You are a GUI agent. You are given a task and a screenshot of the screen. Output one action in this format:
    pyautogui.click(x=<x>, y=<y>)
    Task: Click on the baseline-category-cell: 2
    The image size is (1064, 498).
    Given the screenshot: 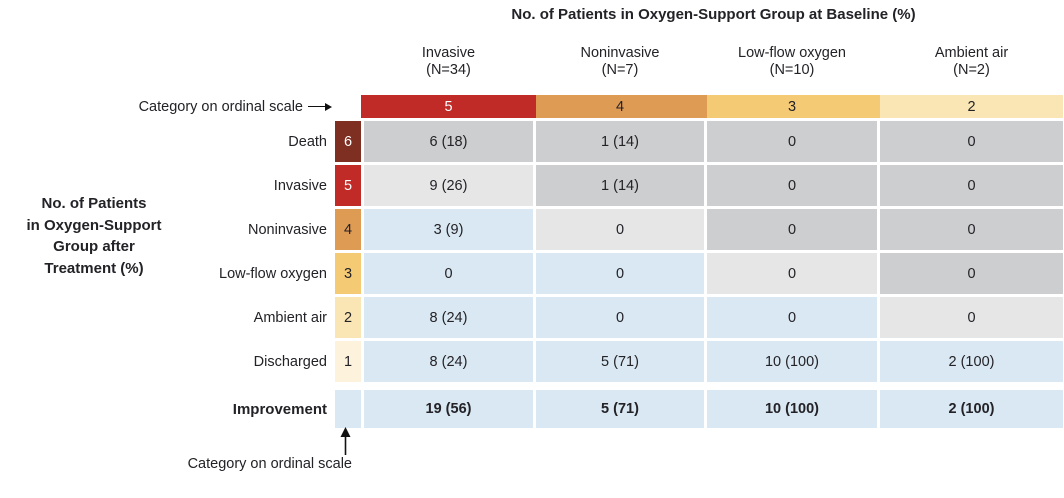 What is the action you would take?
    pyautogui.click(x=971, y=106)
    